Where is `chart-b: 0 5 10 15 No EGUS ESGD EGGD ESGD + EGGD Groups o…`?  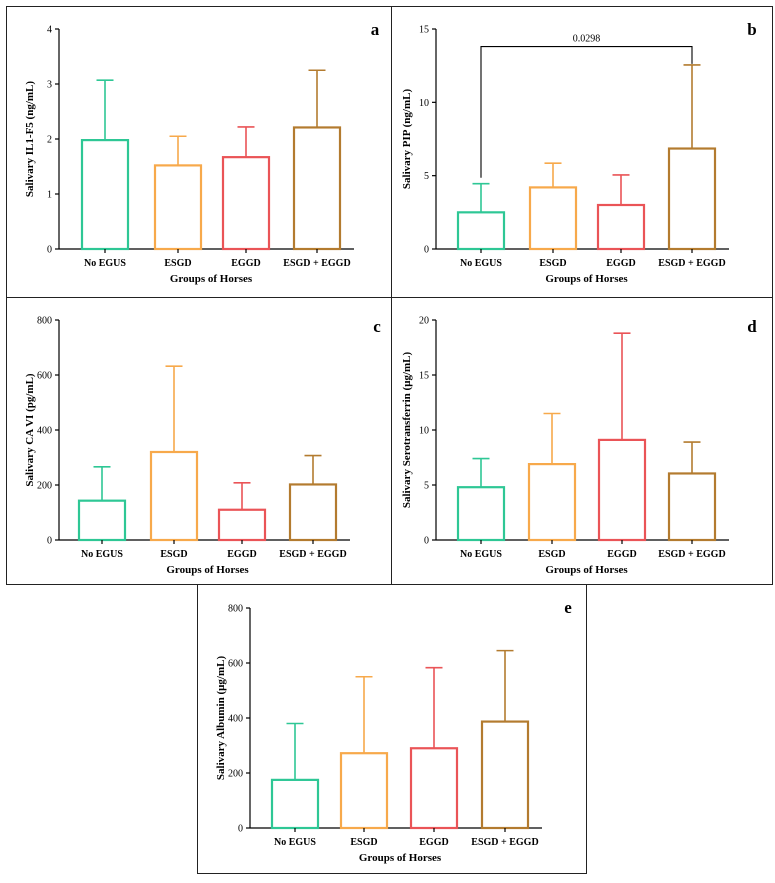
chart-b: 0 5 10 15 No EGUS ESGD EGGD ESGD + EGGD Groups o… is located at coordinates (579, 152).